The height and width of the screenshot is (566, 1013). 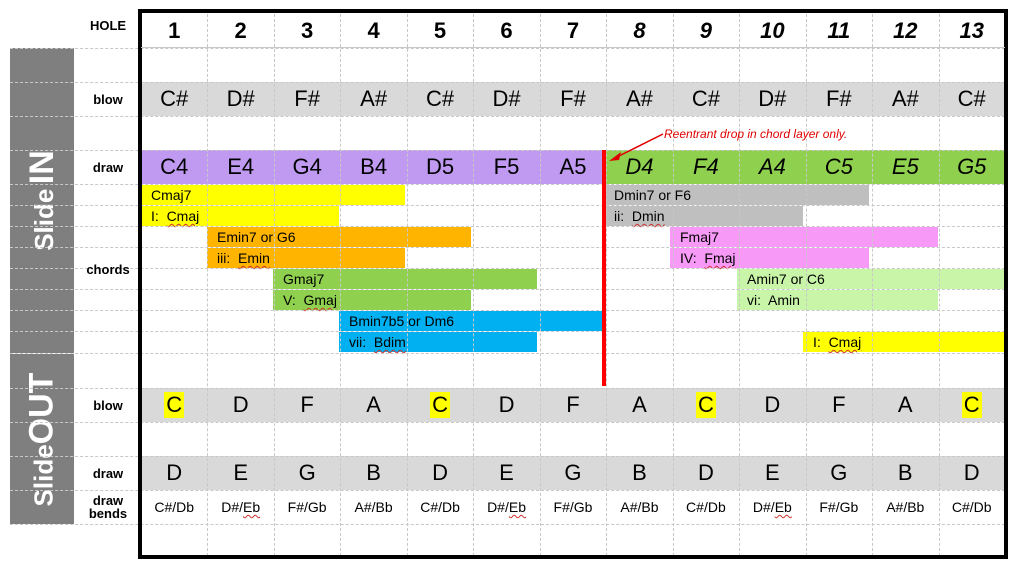 What do you see at coordinates (339, 237) in the screenshot?
I see `chord-emin7: Emin7 or G6` at bounding box center [339, 237].